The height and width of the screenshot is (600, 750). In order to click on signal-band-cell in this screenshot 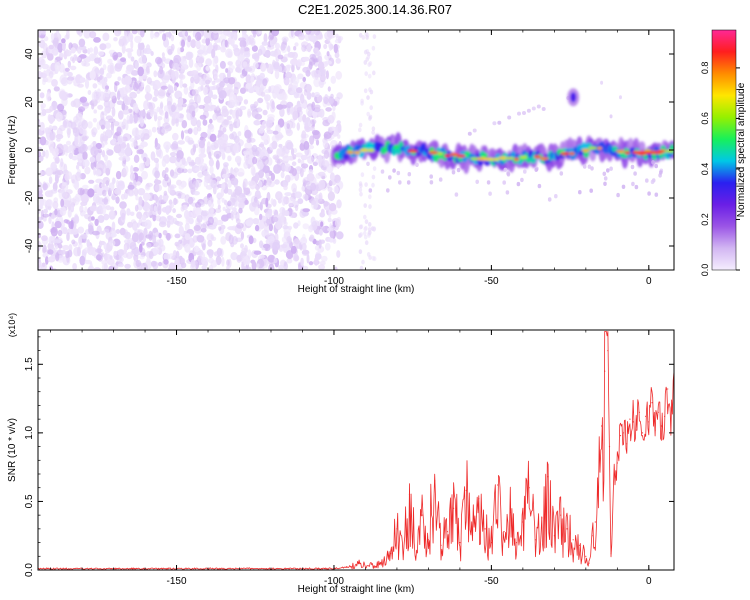, I will do `click(345, 156)`.